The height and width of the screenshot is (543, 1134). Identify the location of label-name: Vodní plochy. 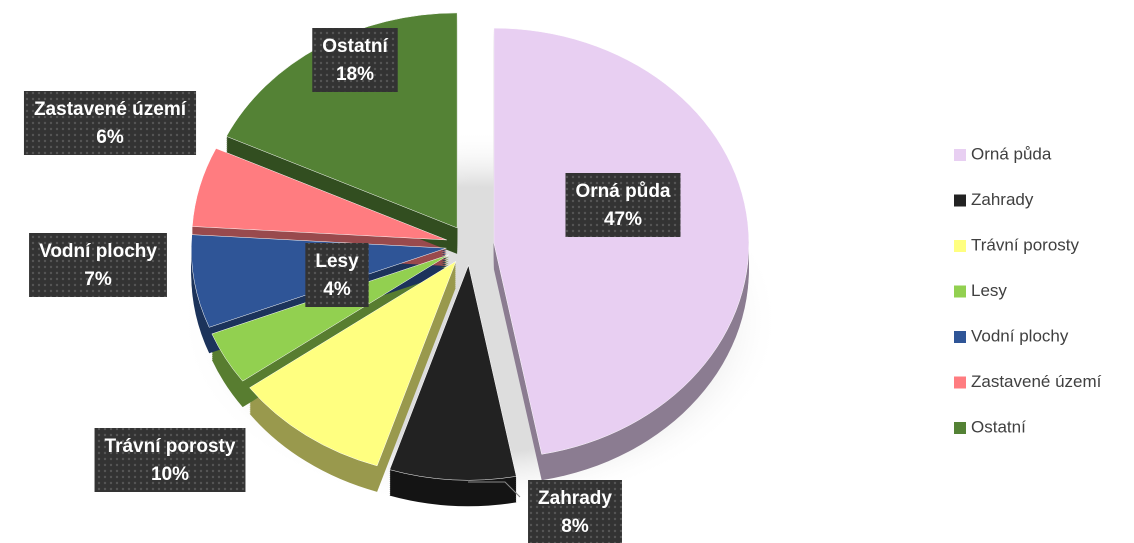
(98, 251).